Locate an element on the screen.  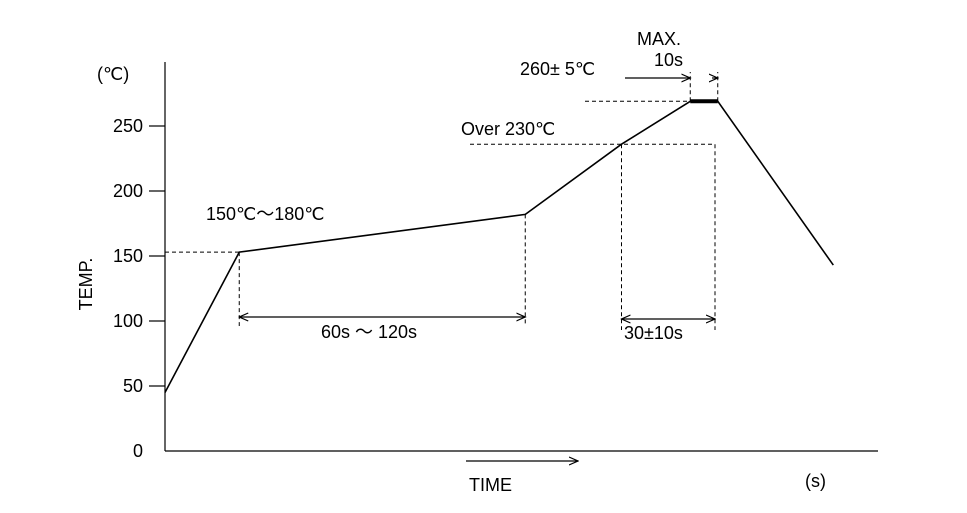
peak-max-label: MAX. is located at coordinates (659, 39).